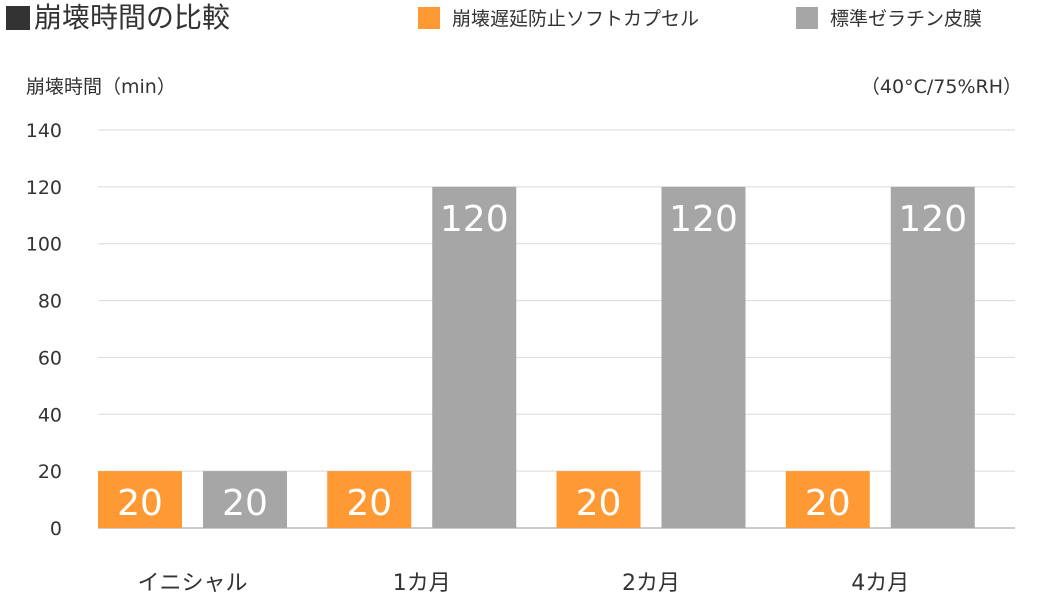 This screenshot has width=1040, height=600. I want to click on legend-swatch-orange, so click(429, 17).